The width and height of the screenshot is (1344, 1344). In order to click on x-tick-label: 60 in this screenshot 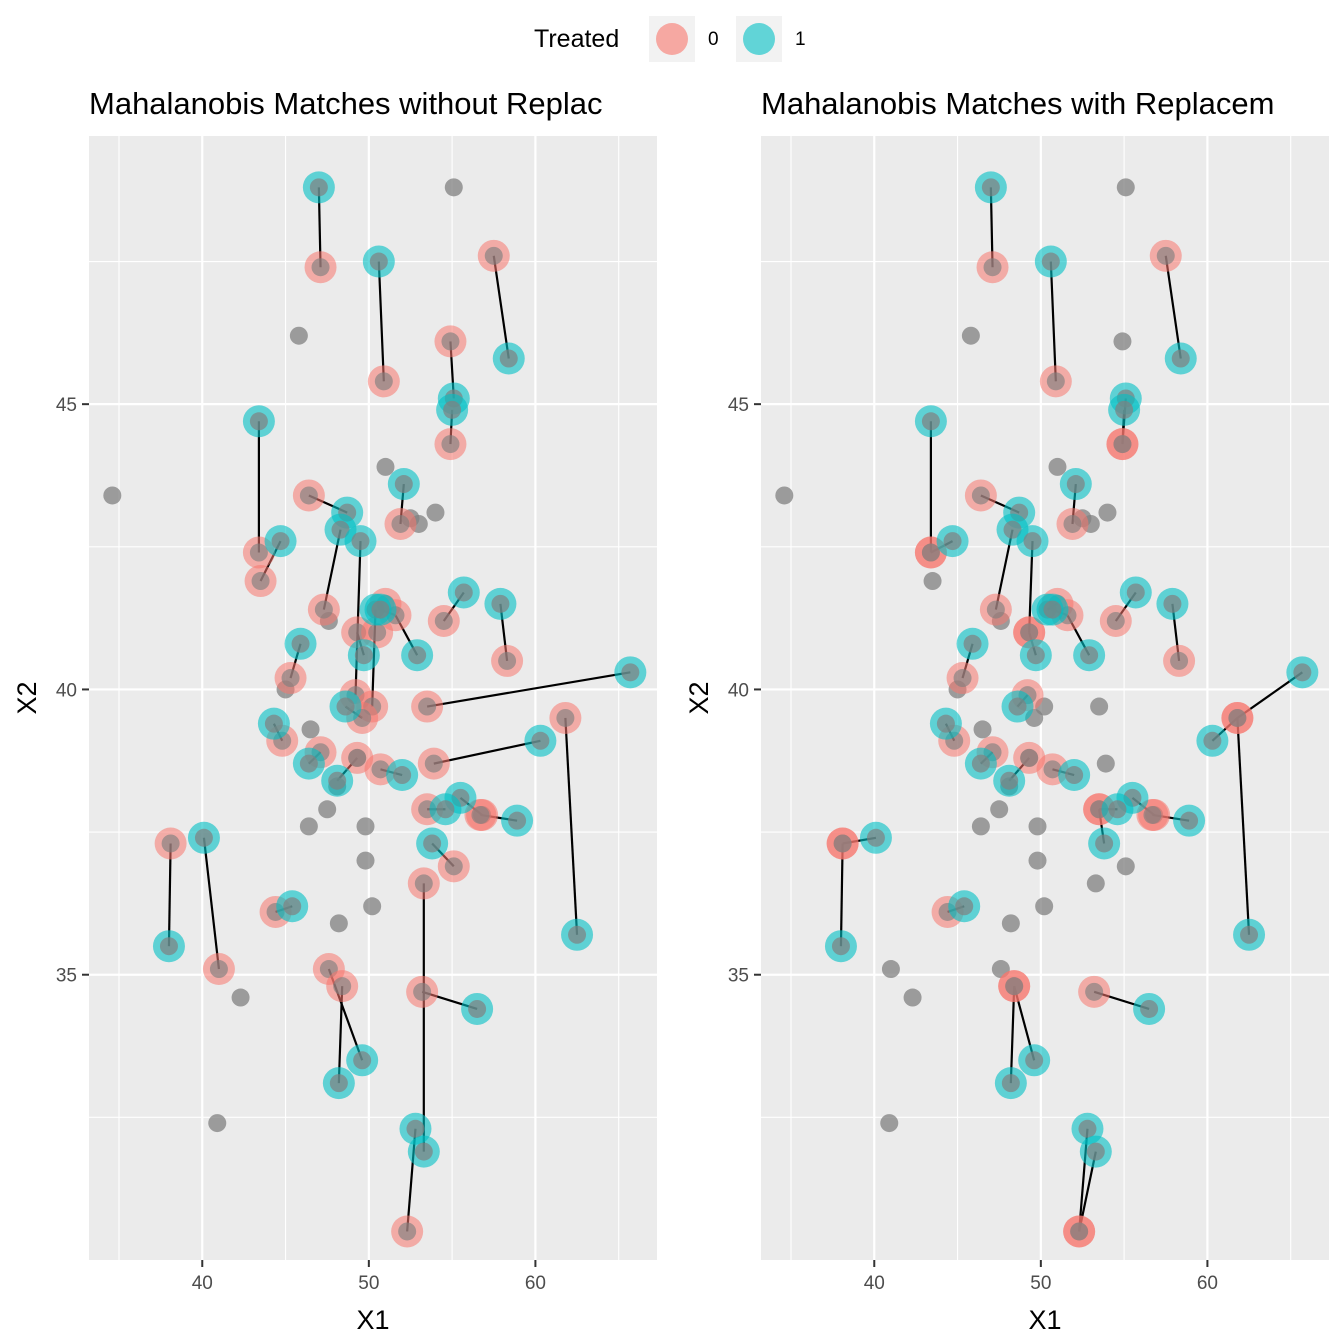, I will do `click(1207, 1283)`.